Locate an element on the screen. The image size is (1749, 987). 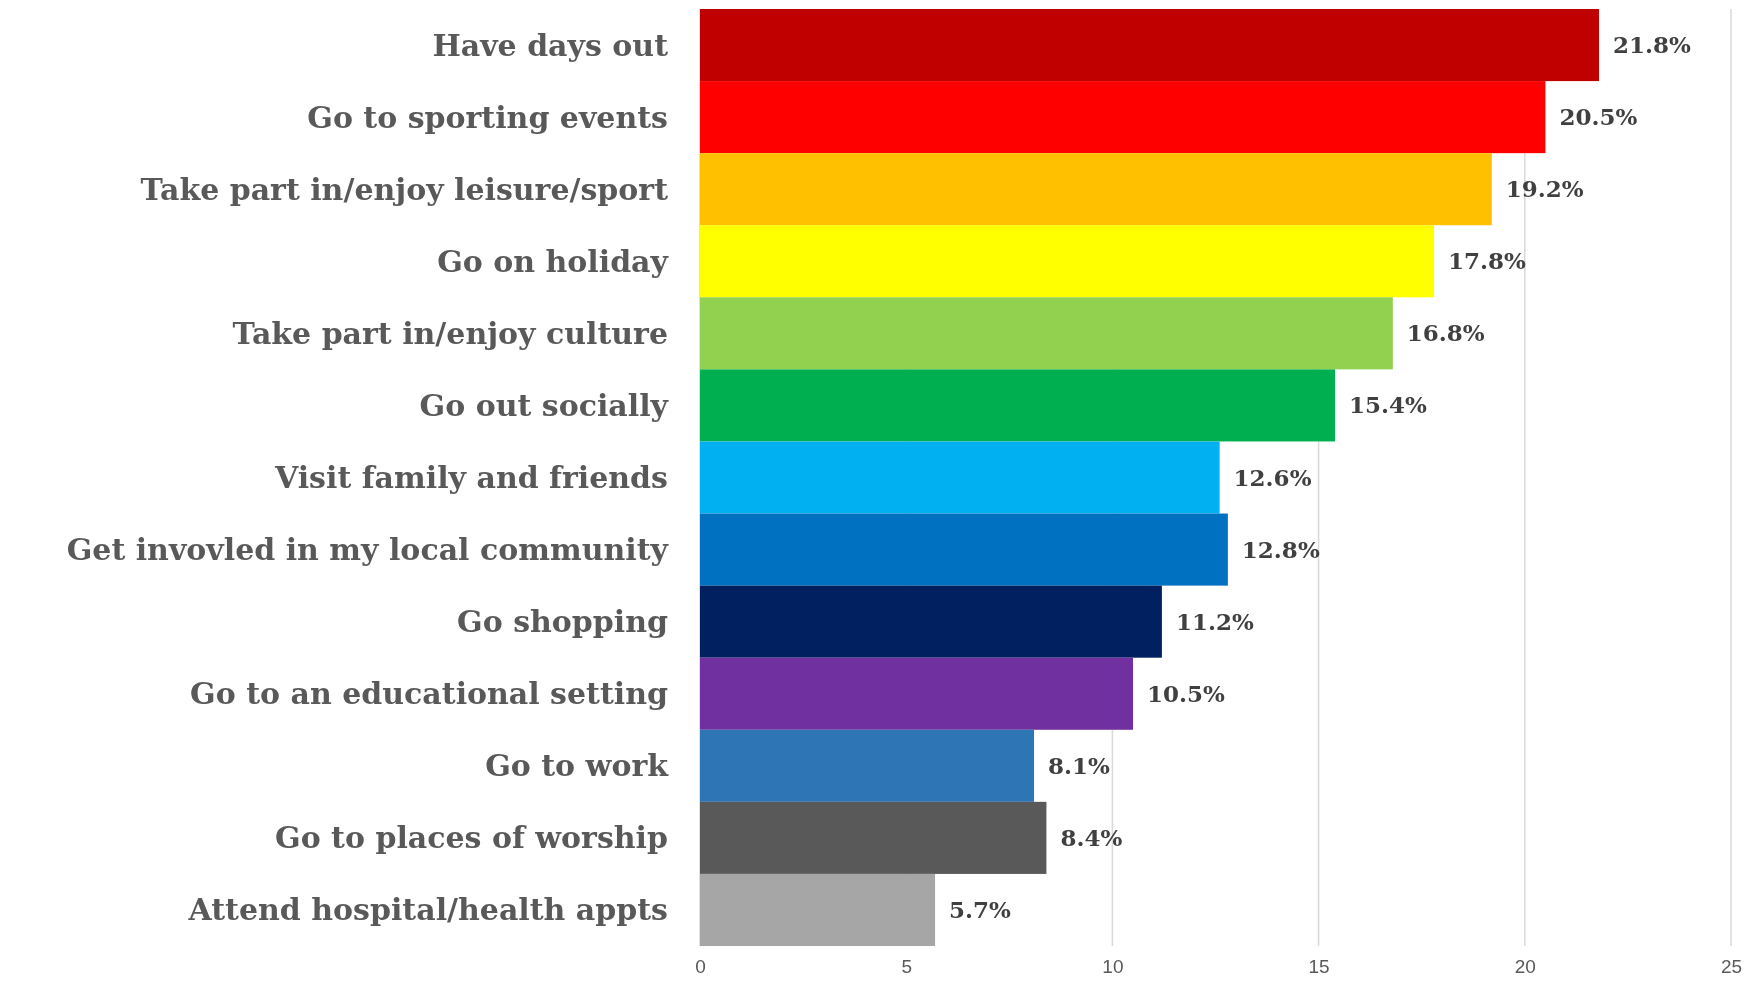
y-tick-label: Get invovled in my local community is located at coordinates (368, 550).